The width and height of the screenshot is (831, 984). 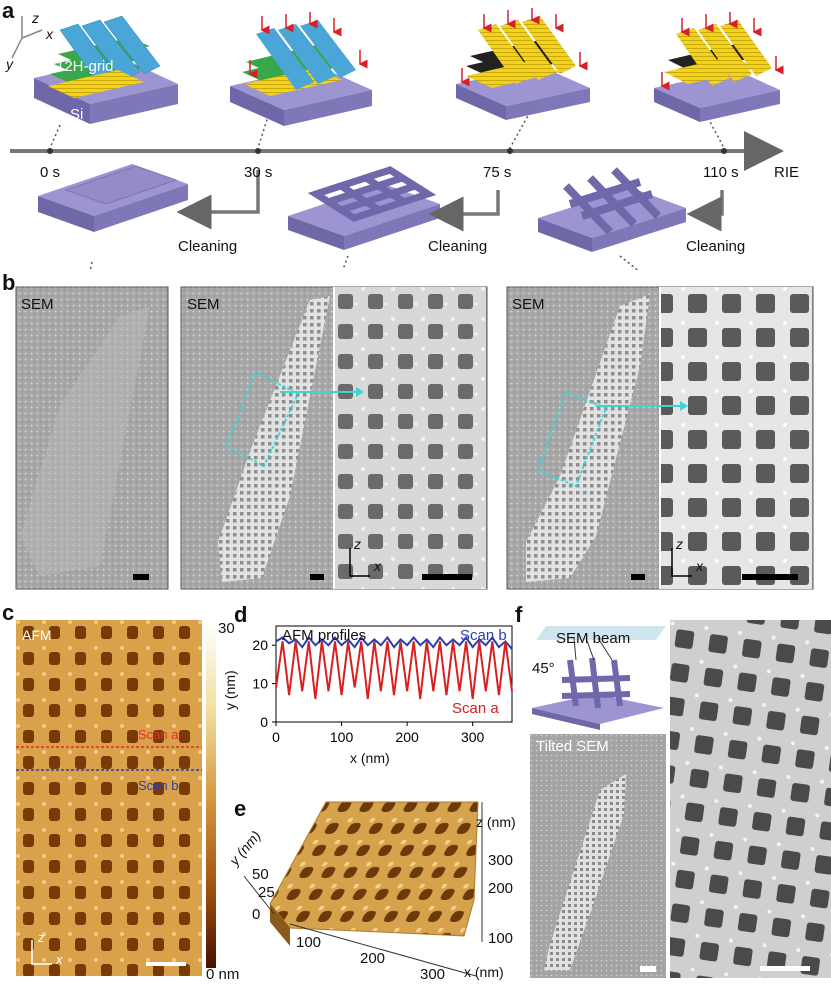 What do you see at coordinates (598, 675) in the screenshot?
I see `tilted-schematic` at bounding box center [598, 675].